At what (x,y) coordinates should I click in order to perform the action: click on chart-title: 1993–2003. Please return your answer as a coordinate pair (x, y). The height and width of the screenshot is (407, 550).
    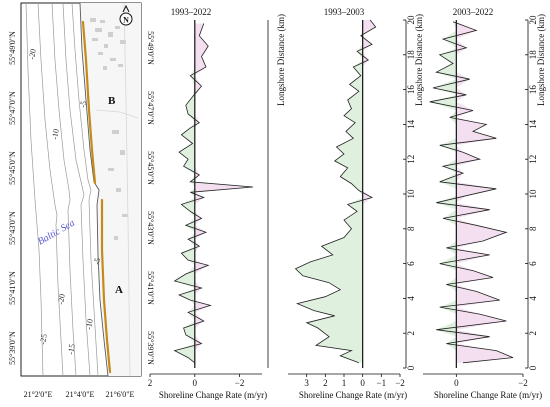
    Looking at the image, I should click on (344, 12).